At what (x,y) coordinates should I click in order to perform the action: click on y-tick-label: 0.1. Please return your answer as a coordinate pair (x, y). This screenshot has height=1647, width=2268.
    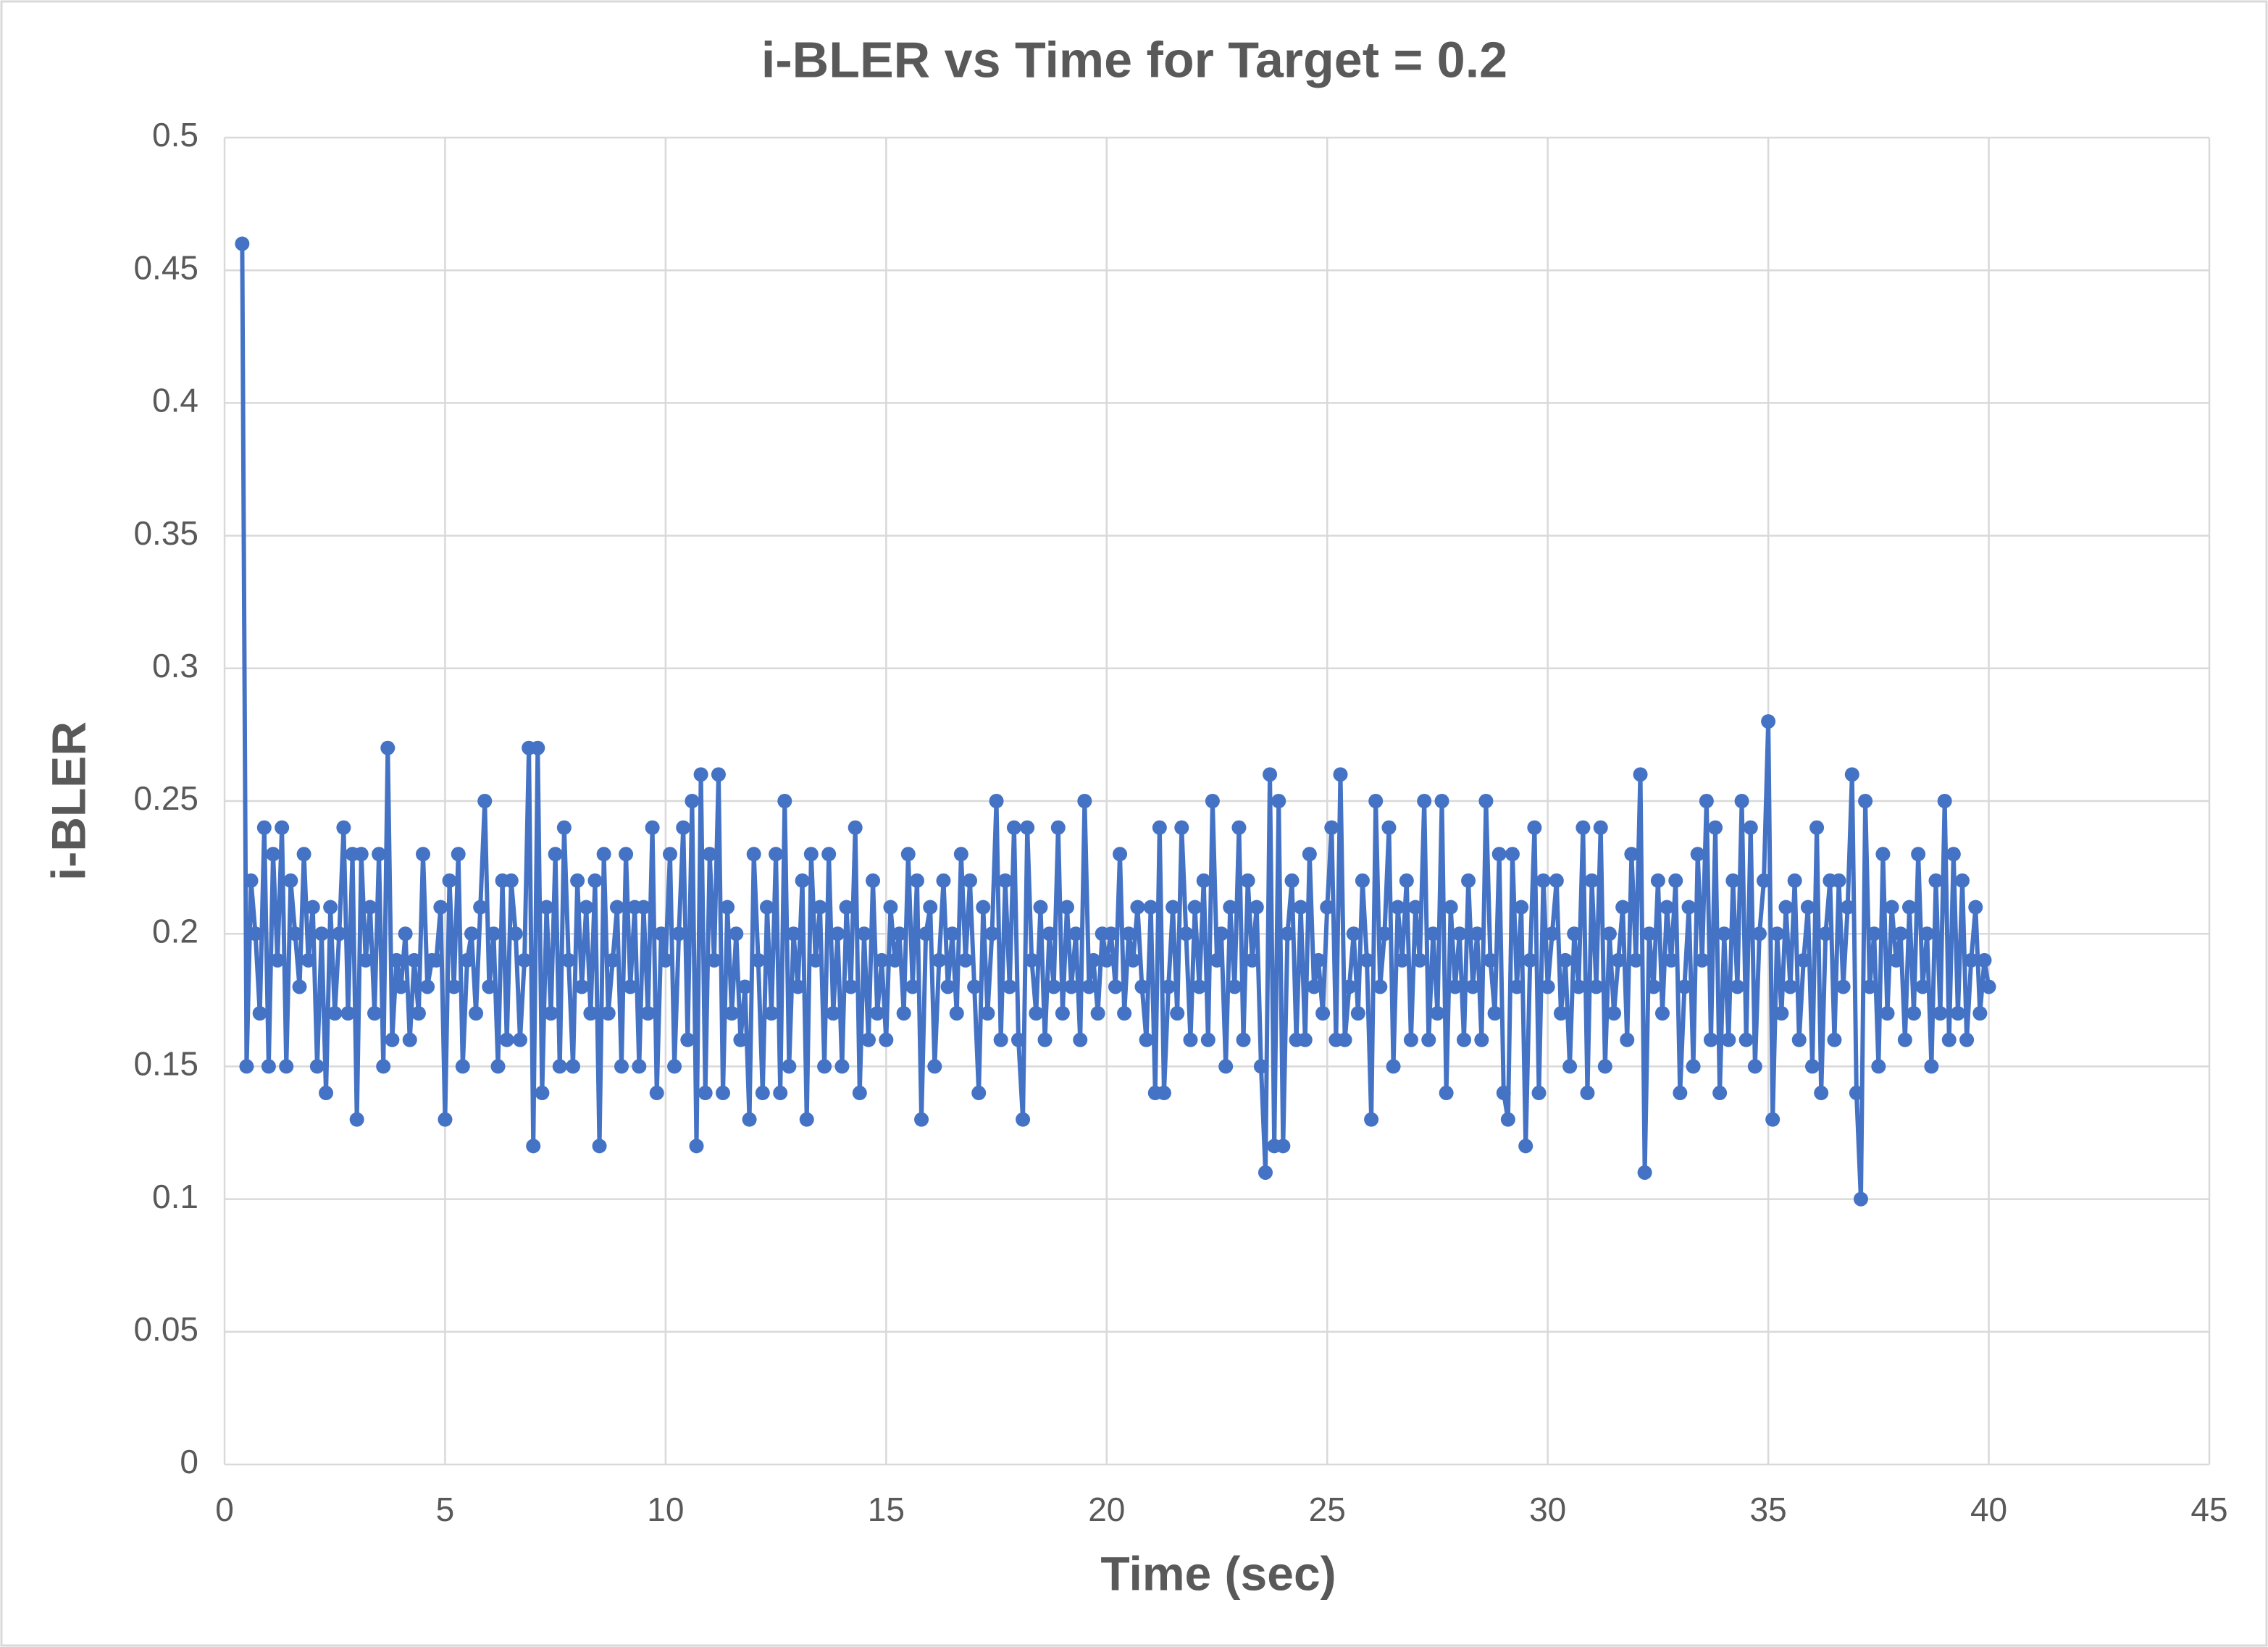
    Looking at the image, I should click on (175, 1197).